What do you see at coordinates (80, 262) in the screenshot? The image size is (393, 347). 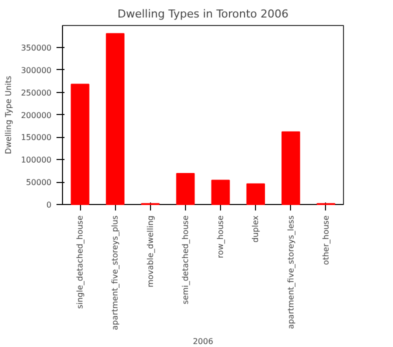 I see `x-tick-label: single_detached_house` at bounding box center [80, 262].